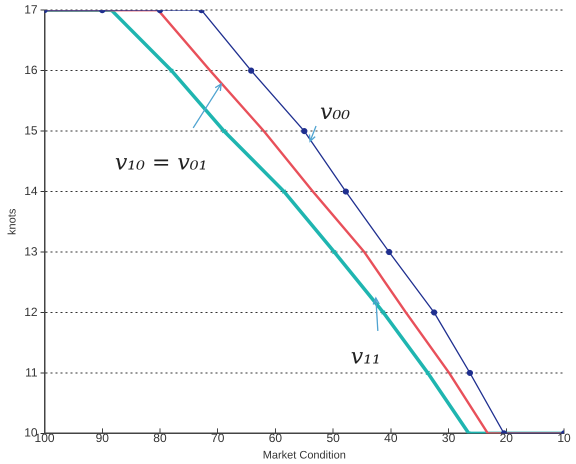 Image resolution: width=576 pixels, height=464 pixels. Describe the element at coordinates (507, 437) in the screenshot. I see `x-tick-label: 20` at that location.